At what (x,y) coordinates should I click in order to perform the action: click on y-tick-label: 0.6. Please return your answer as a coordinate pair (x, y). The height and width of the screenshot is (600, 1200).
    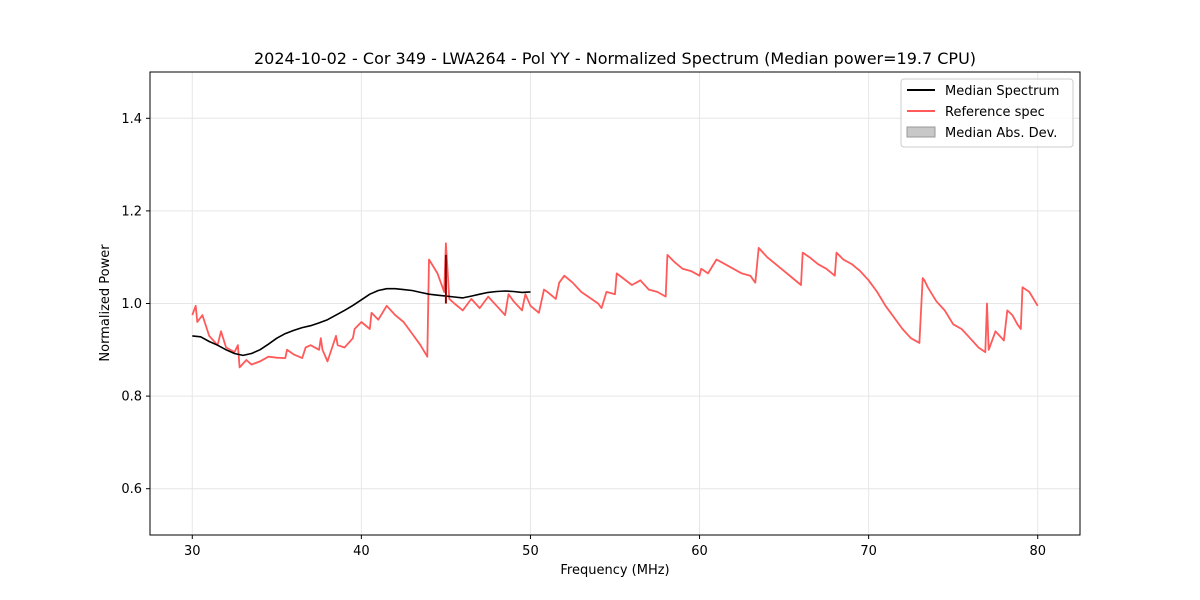
    Looking at the image, I should click on (131, 489).